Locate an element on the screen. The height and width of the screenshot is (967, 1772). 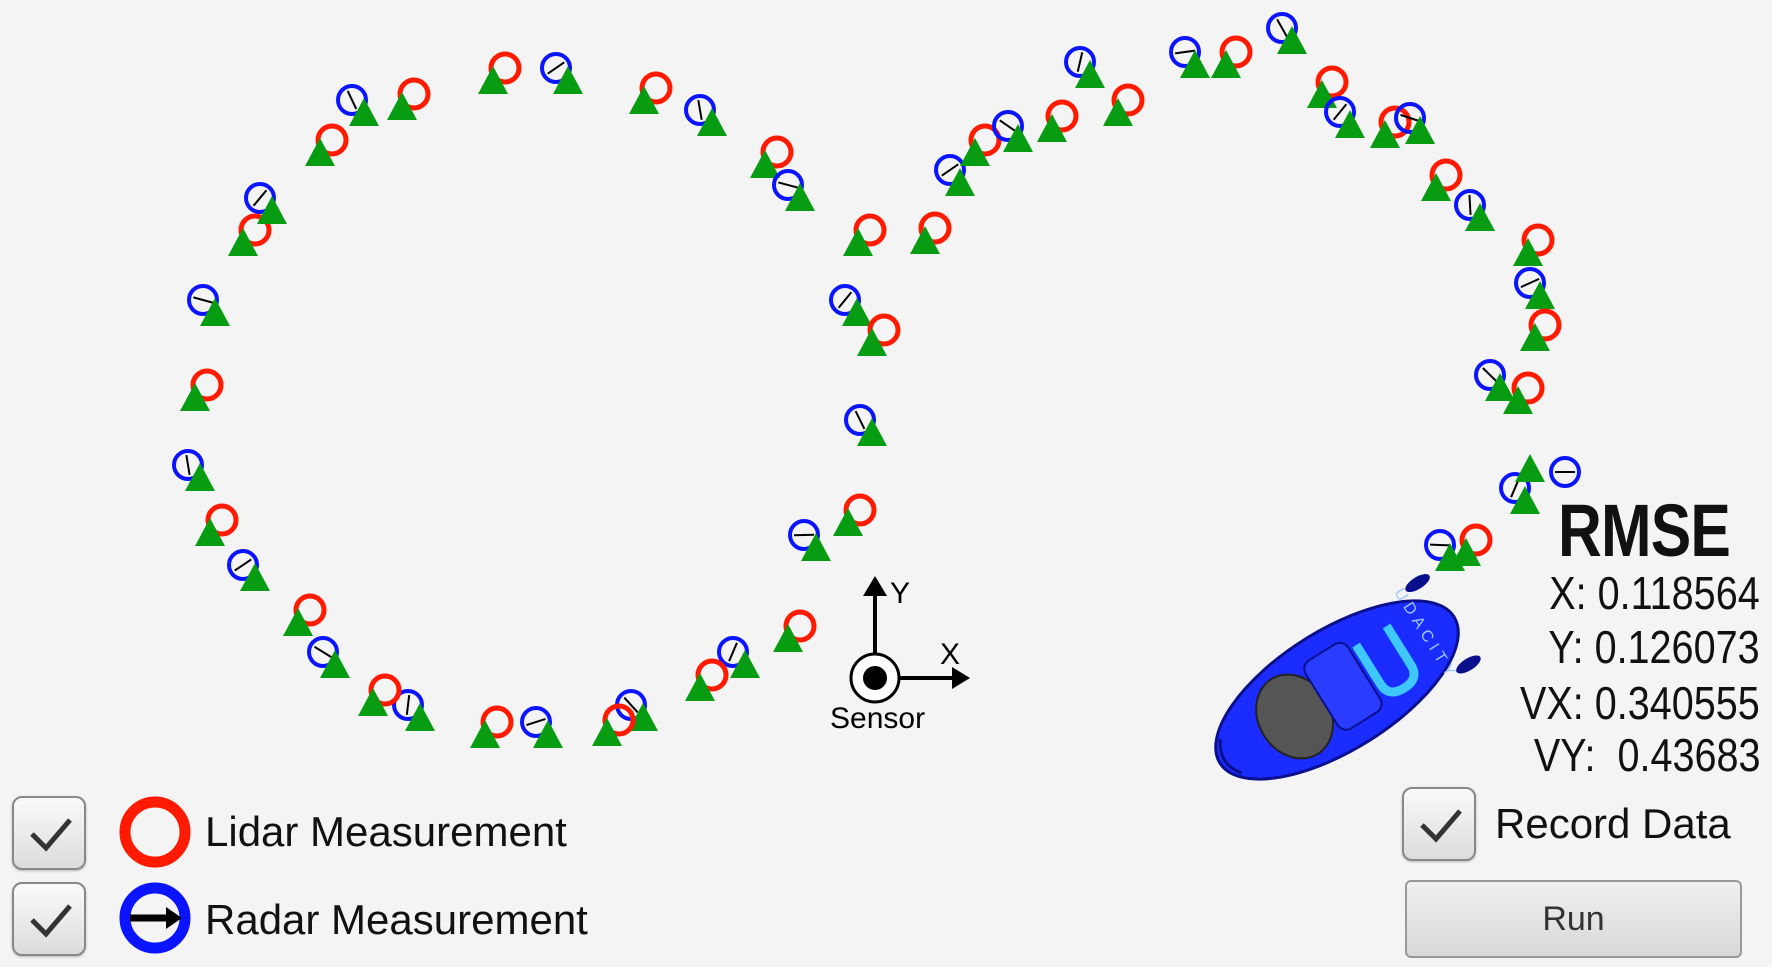
record-data-checkbox is located at coordinates (1439, 824).